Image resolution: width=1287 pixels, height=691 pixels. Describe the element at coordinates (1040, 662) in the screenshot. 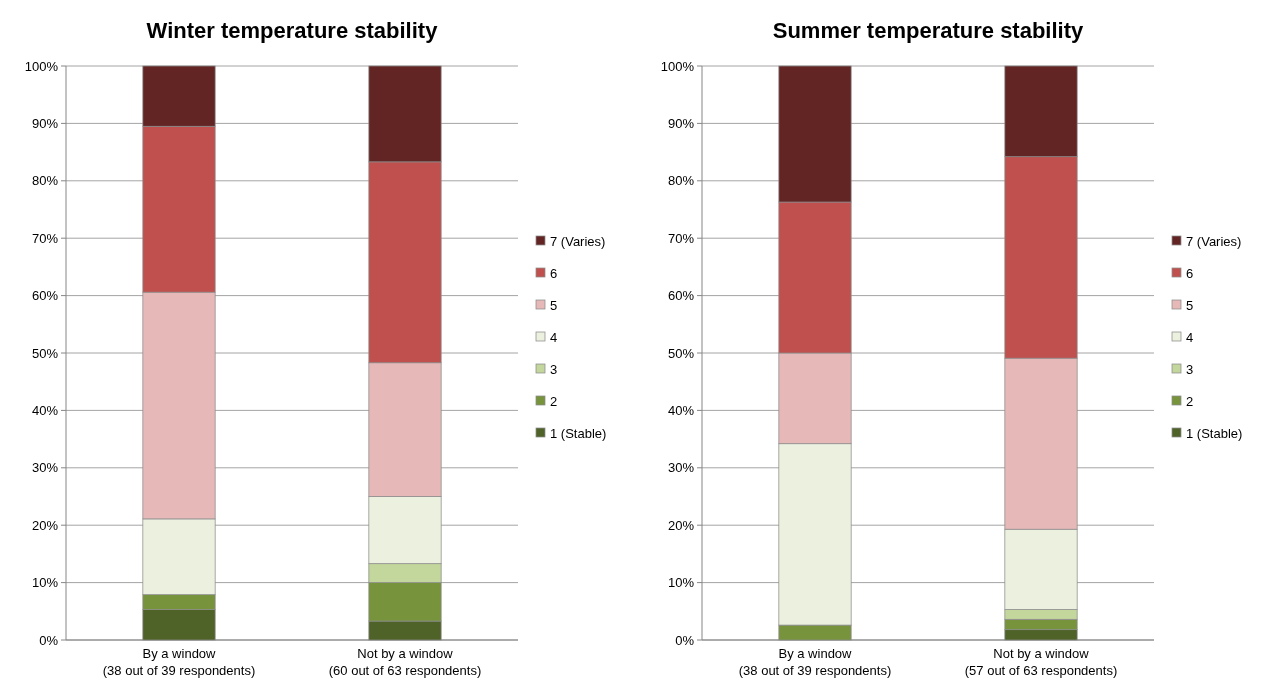

I see `x-tick-label: Not by a window (57 out of 63 respondents)` at that location.